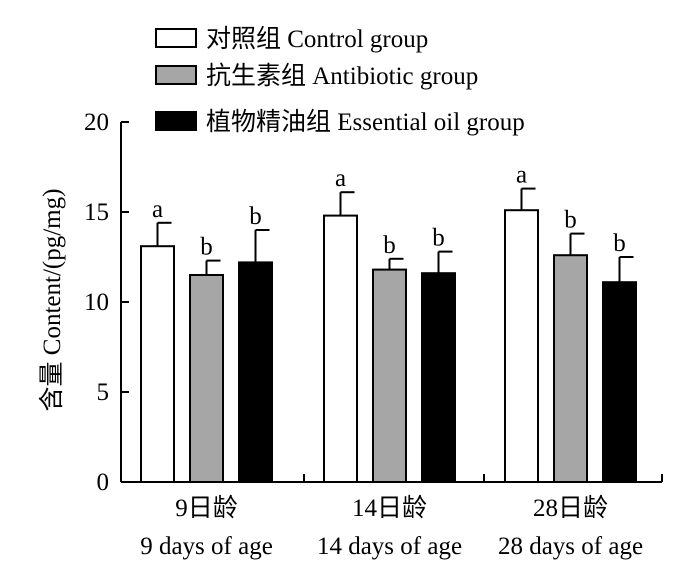 The width and height of the screenshot is (700, 585). I want to click on legend-label: 植物精油组 Essential oil group, so click(365, 122).